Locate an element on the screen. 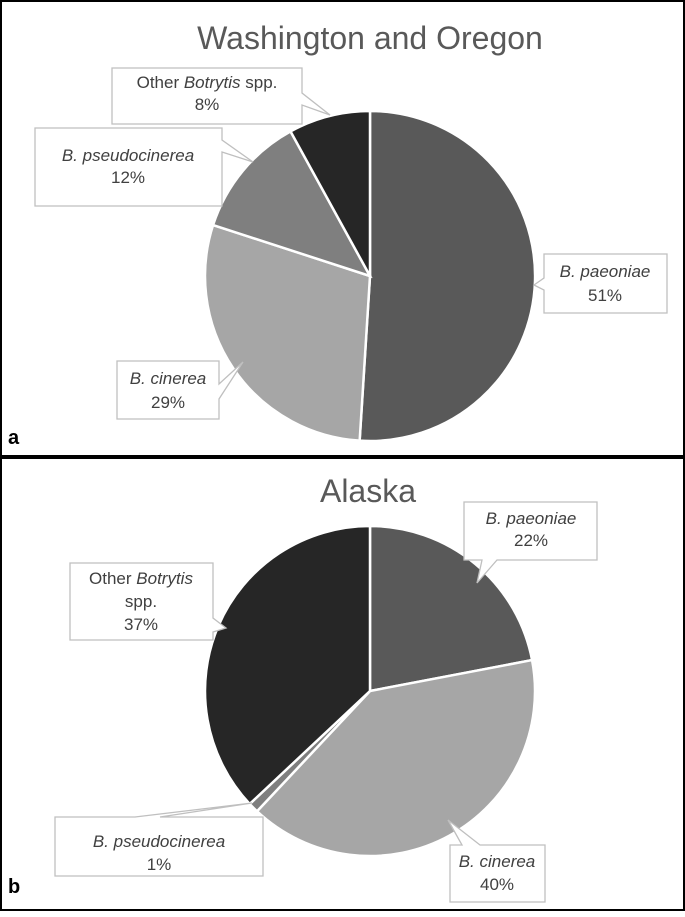 The image size is (685, 917). callout-b-pseudocinerea: B. pseudocinerea 1% is located at coordinates (159, 839).